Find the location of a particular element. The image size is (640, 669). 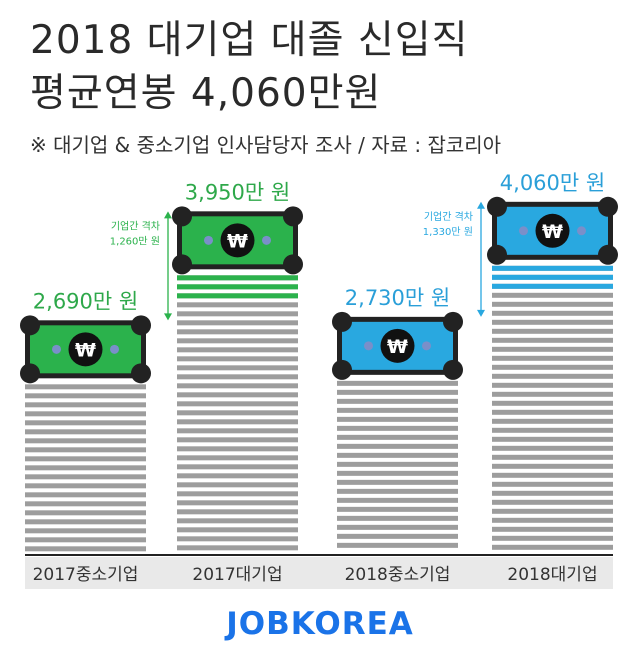

category-label-band is located at coordinates (319, 573).